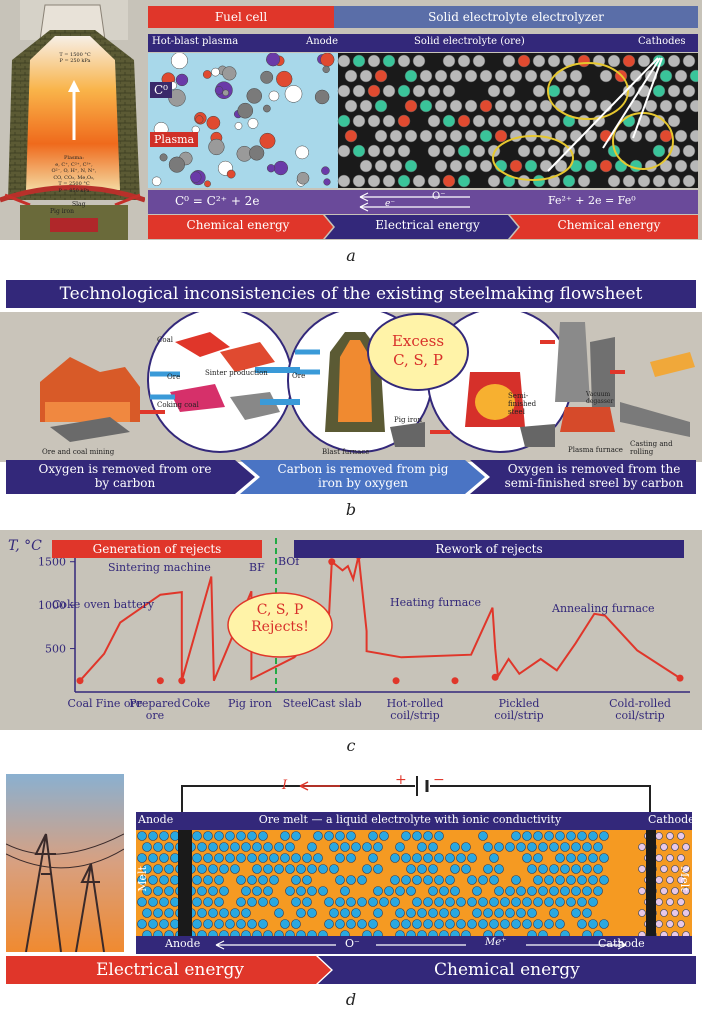 The width and height of the screenshot is (702, 1010). Describe the element at coordinates (418, 360) in the screenshot. I see `excess-csp-label: C, S, P` at that location.